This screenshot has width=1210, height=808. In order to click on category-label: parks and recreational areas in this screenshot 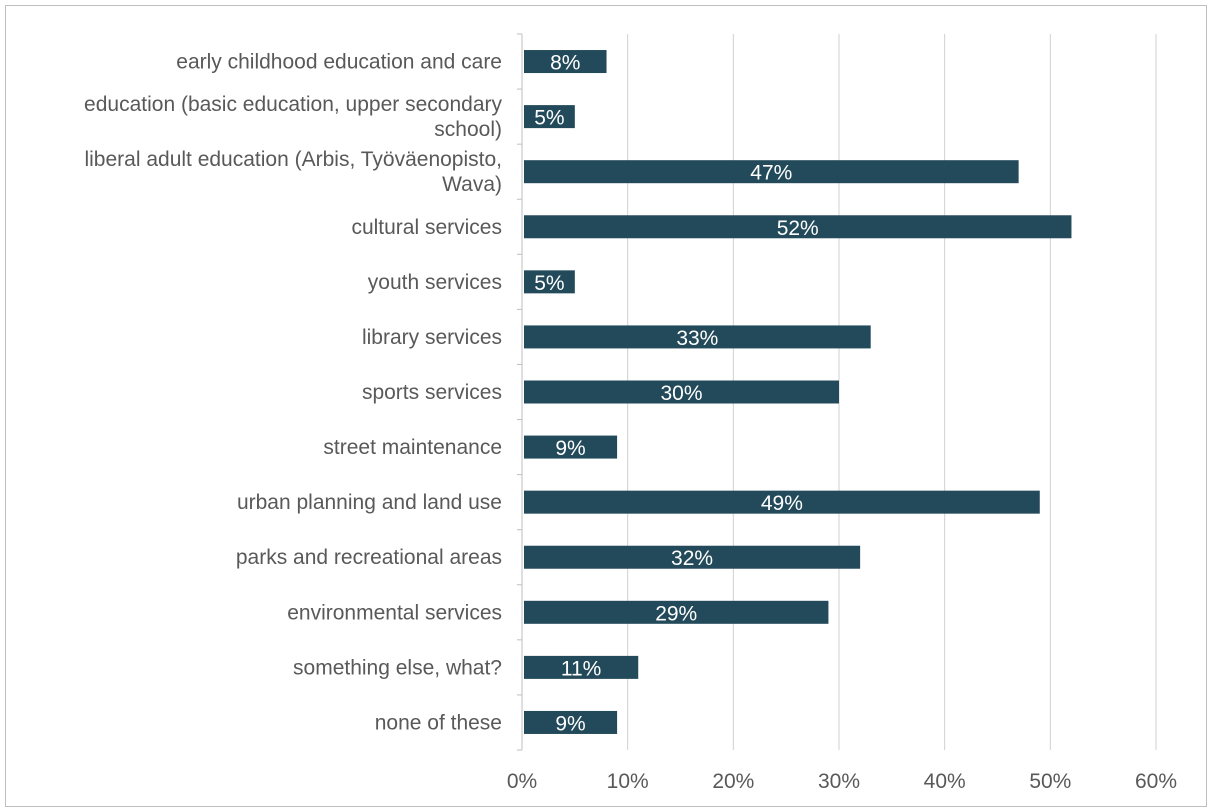, I will do `click(369, 557)`.